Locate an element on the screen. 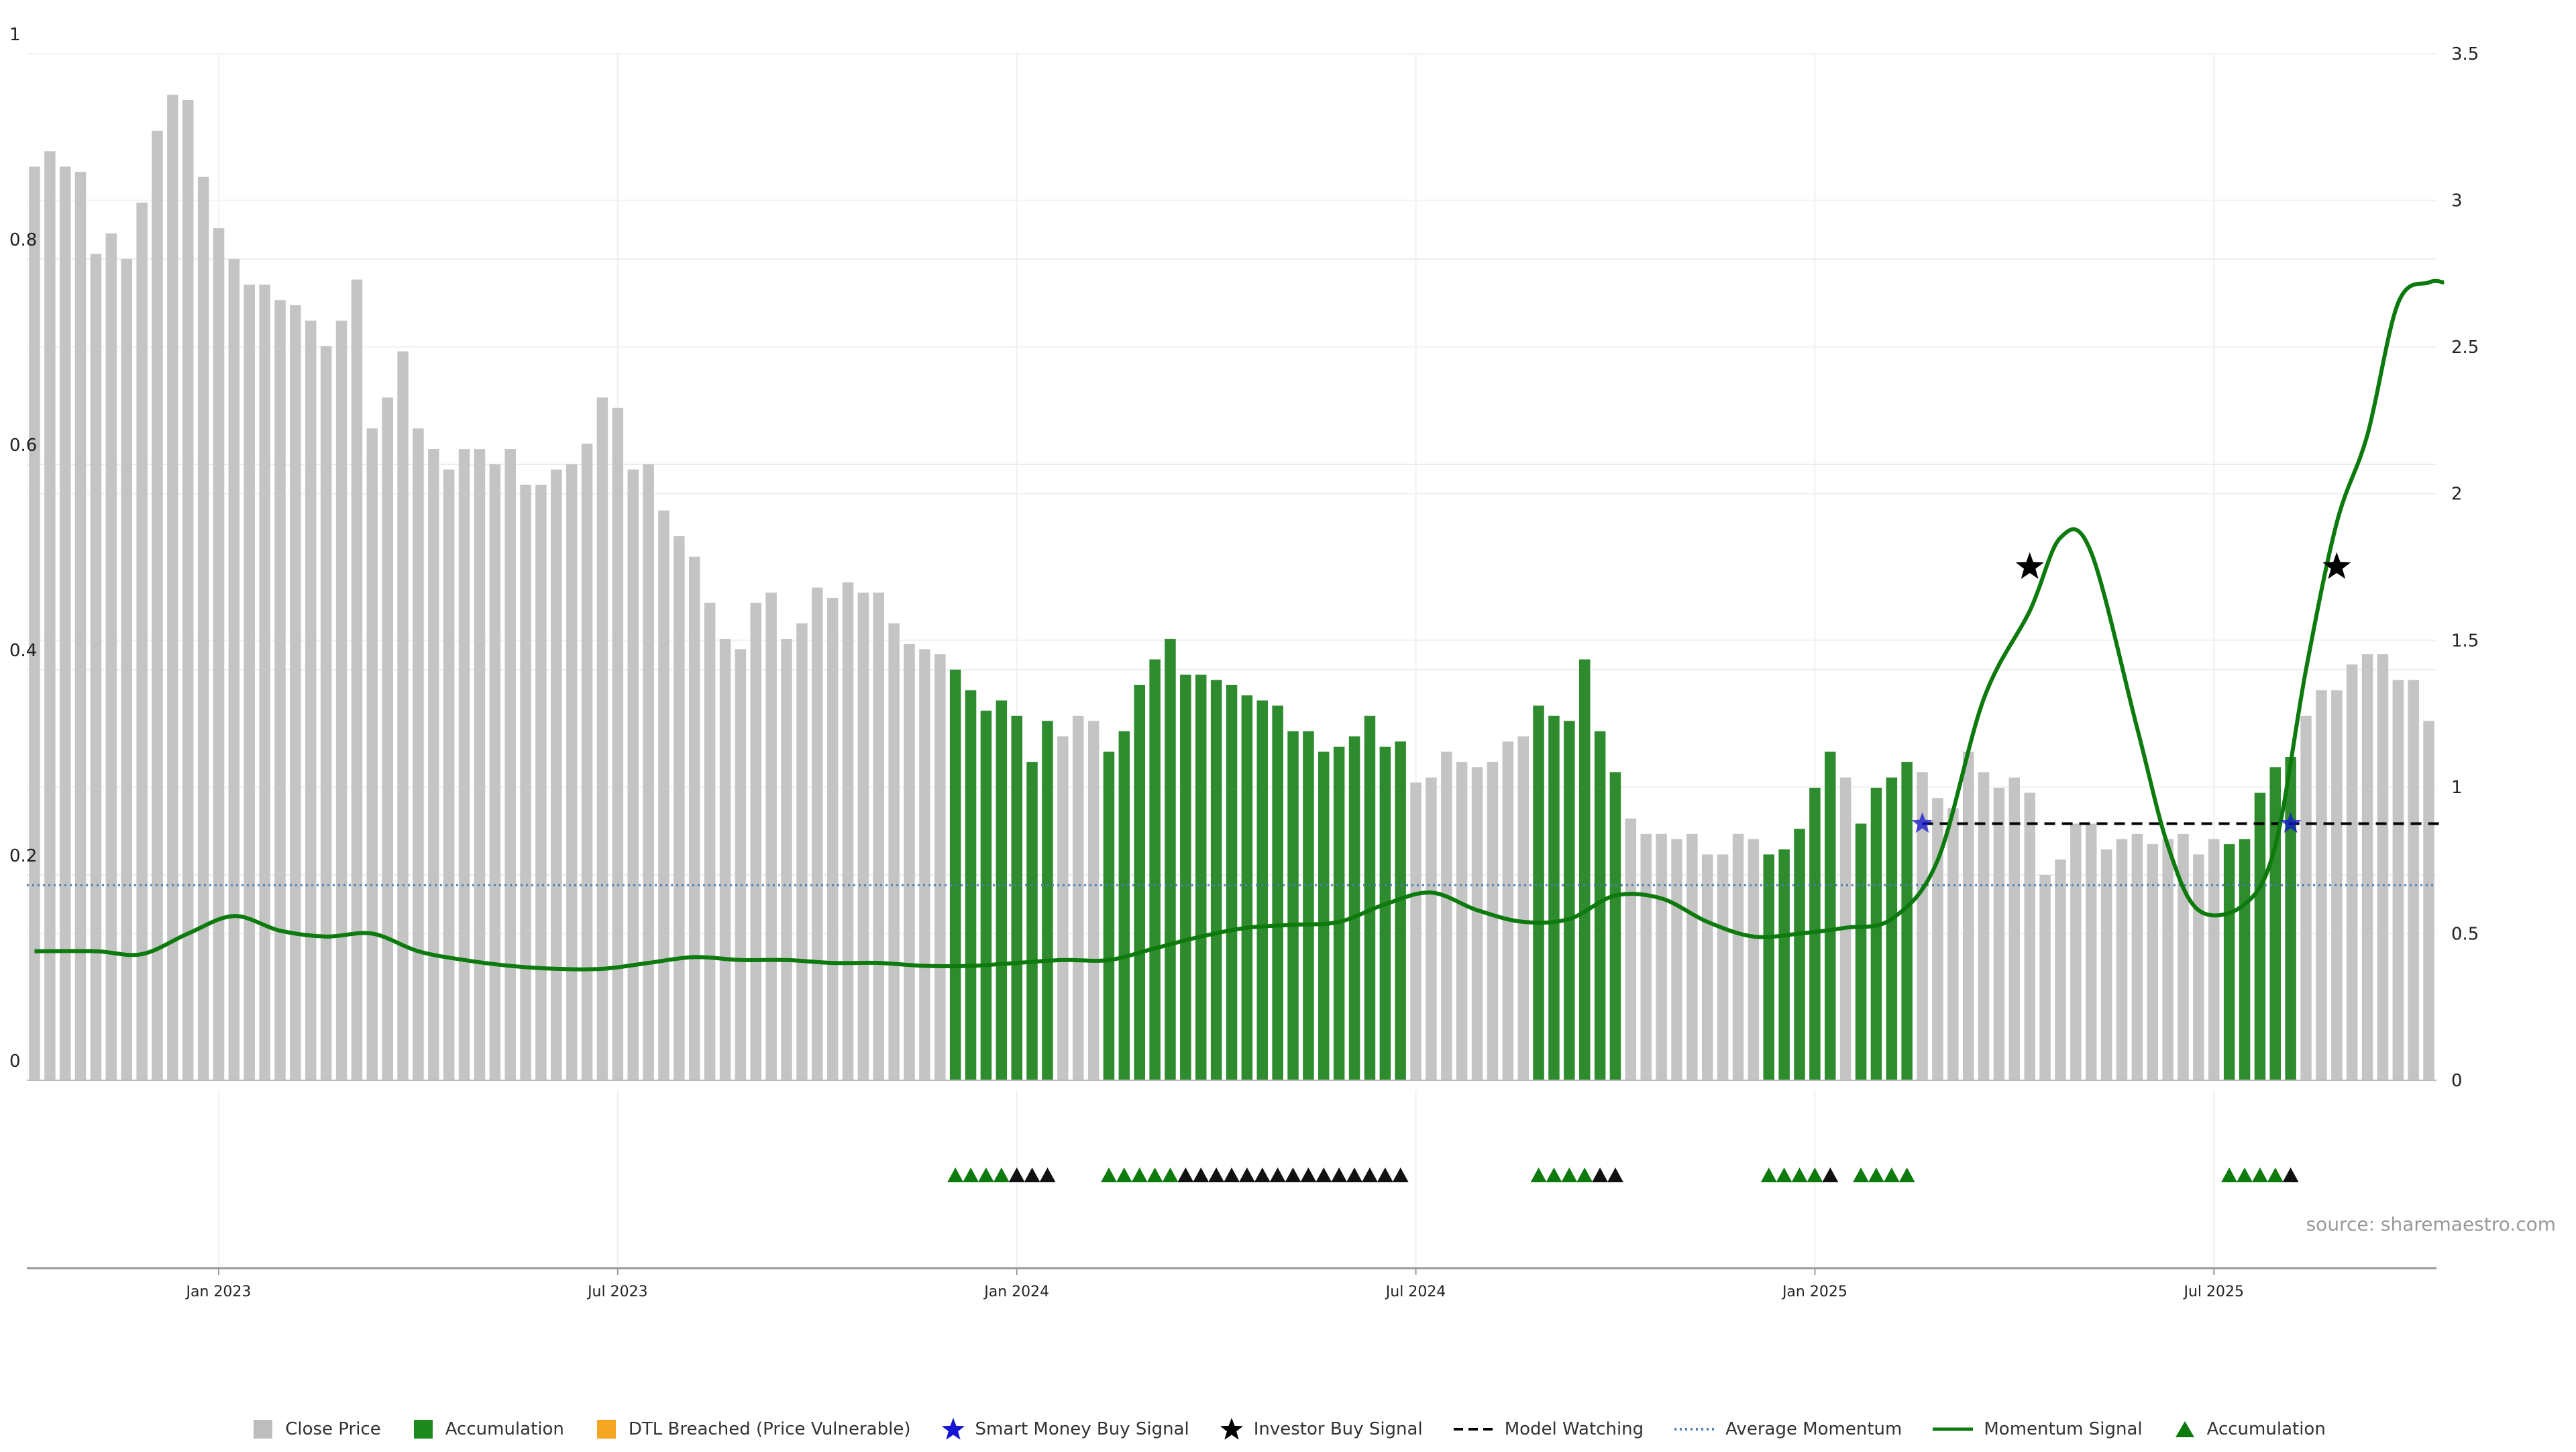 The height and width of the screenshot is (1452, 2576). legend-label: Investor Buy Signal is located at coordinates (1338, 1429).